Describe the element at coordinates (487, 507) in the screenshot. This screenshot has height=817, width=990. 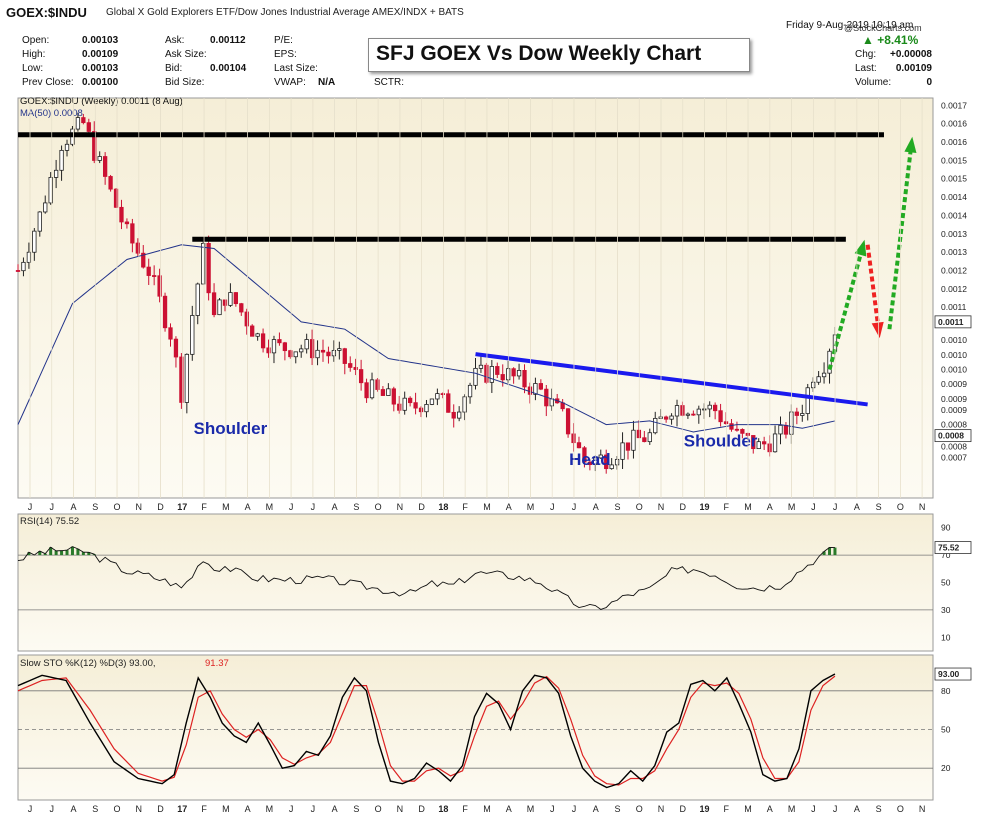
I see `top-x-tick: M` at that location.